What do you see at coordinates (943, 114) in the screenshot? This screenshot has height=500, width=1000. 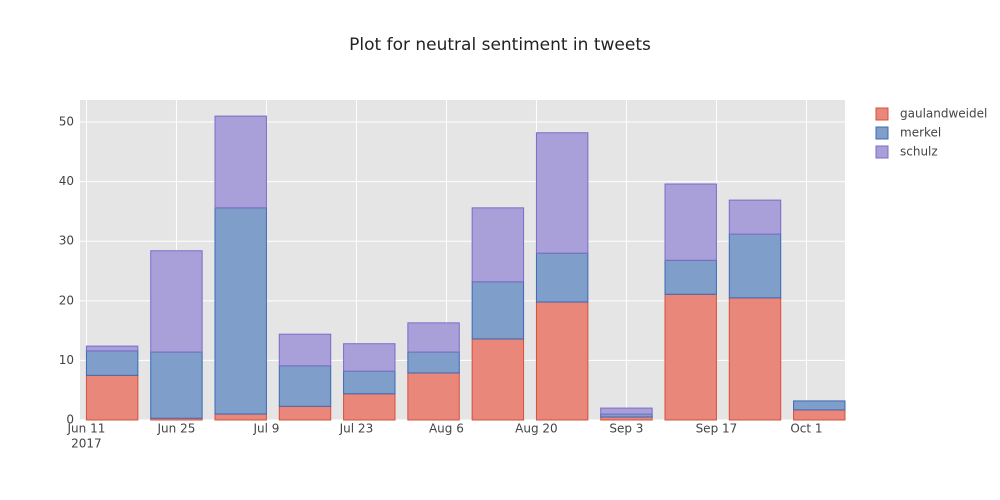 I see `legend-label: gaulandweidel` at bounding box center [943, 114].